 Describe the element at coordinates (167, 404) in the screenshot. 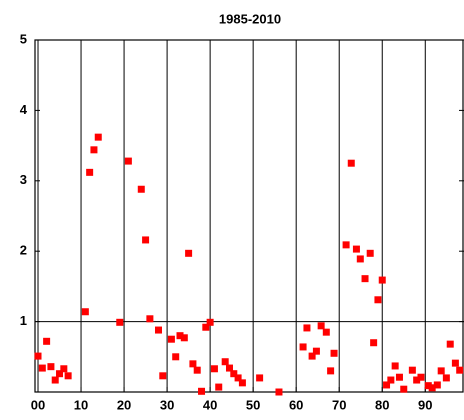

I see `x-tick-label: 30` at that location.